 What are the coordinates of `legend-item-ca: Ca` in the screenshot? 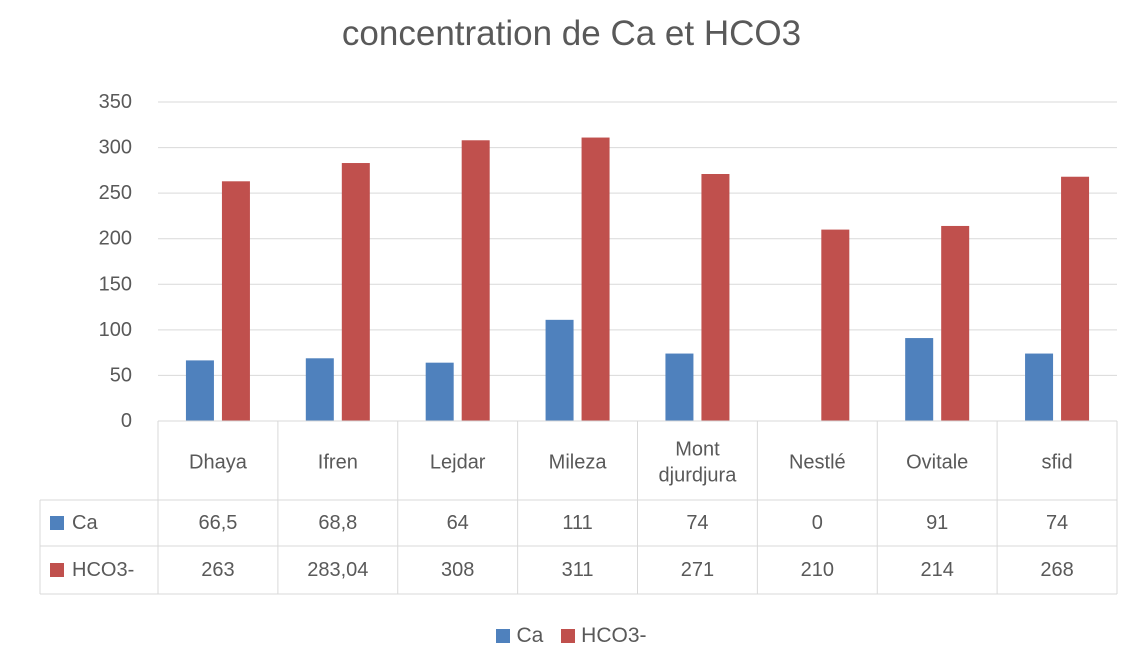 It's located at (519, 636).